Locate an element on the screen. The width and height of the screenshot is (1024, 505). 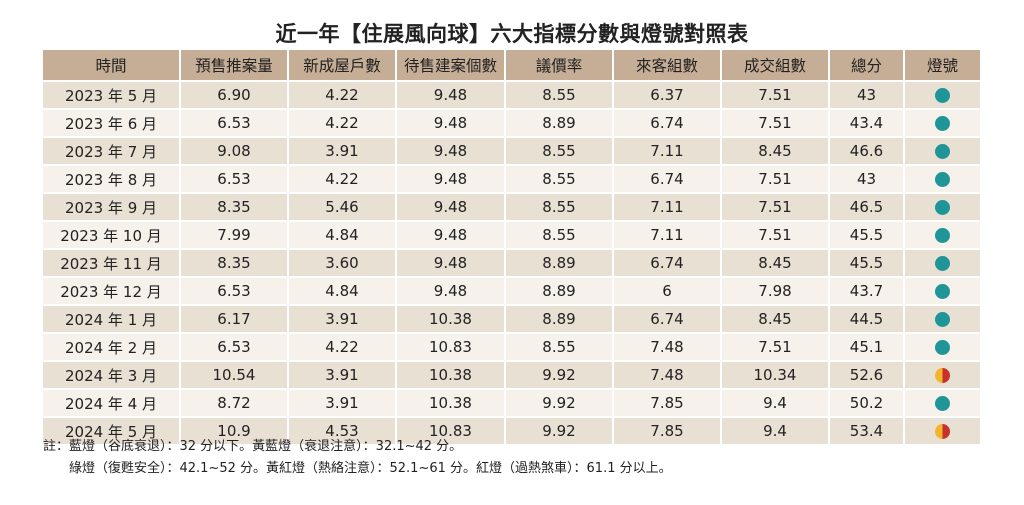
cell-time: 2023 年 11 月 is located at coordinates (112, 264).